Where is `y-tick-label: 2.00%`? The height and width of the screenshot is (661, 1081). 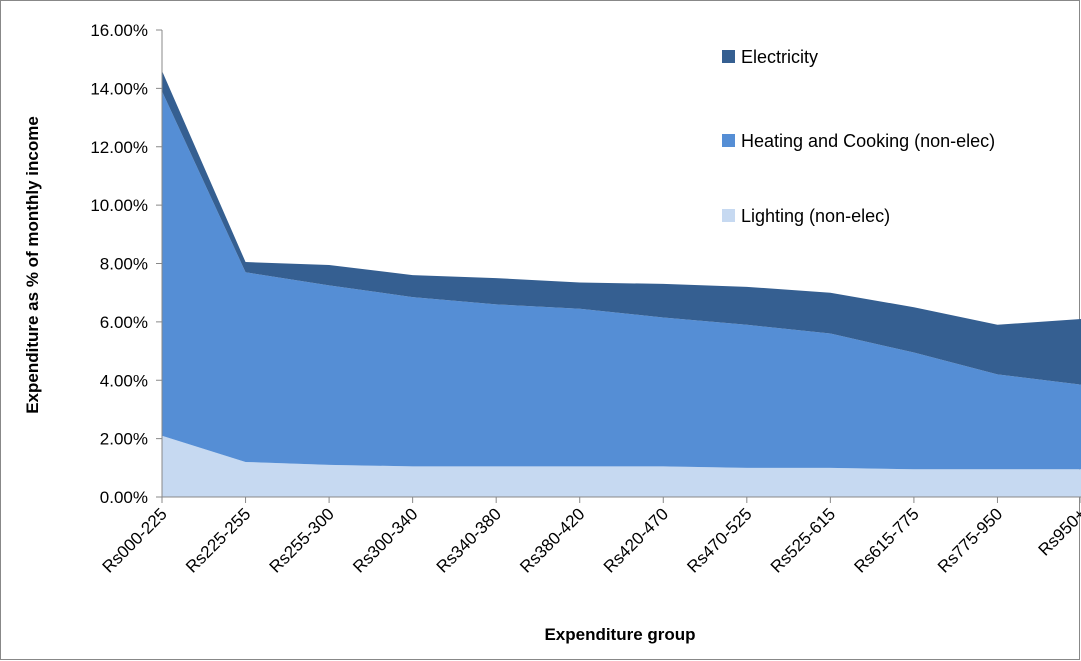 y-tick-label: 2.00% is located at coordinates (124, 439).